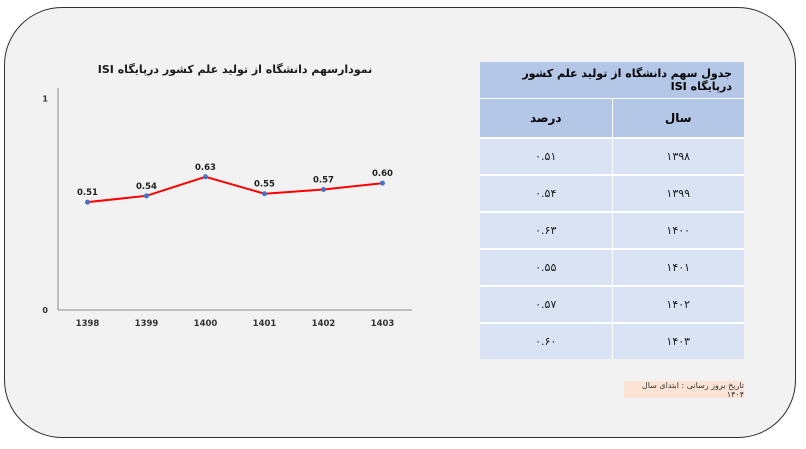 This screenshot has height=449, width=806. What do you see at coordinates (546, 267) in the screenshot?
I see `table-cell-percent: ۰.۵۵` at bounding box center [546, 267].